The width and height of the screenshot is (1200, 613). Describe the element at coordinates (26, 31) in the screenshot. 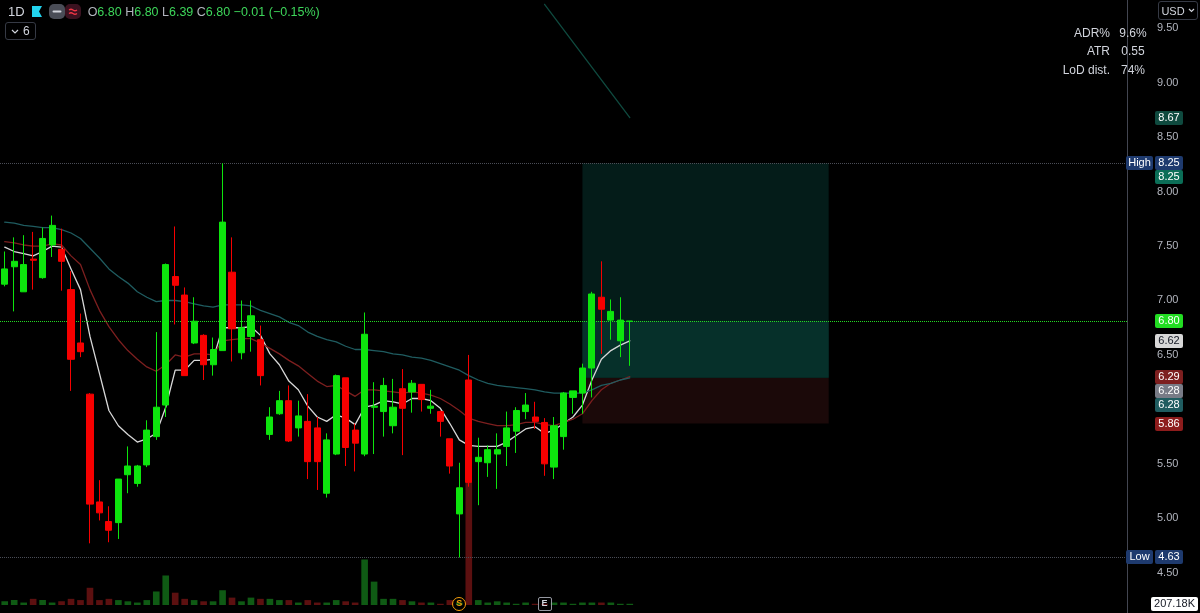

I see `annotation: 6` at that location.